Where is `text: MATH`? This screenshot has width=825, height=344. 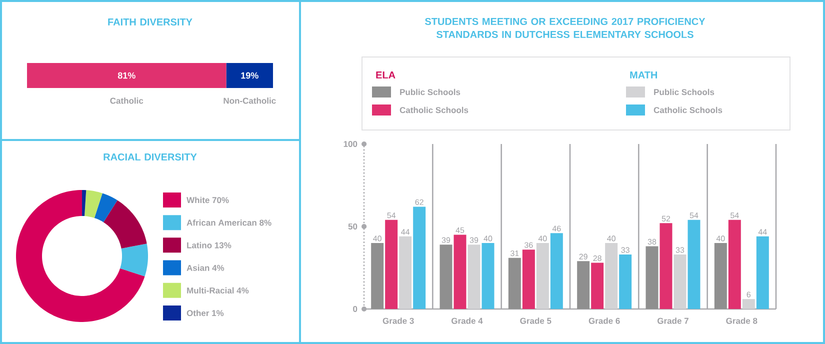 text: MATH is located at coordinates (644, 75).